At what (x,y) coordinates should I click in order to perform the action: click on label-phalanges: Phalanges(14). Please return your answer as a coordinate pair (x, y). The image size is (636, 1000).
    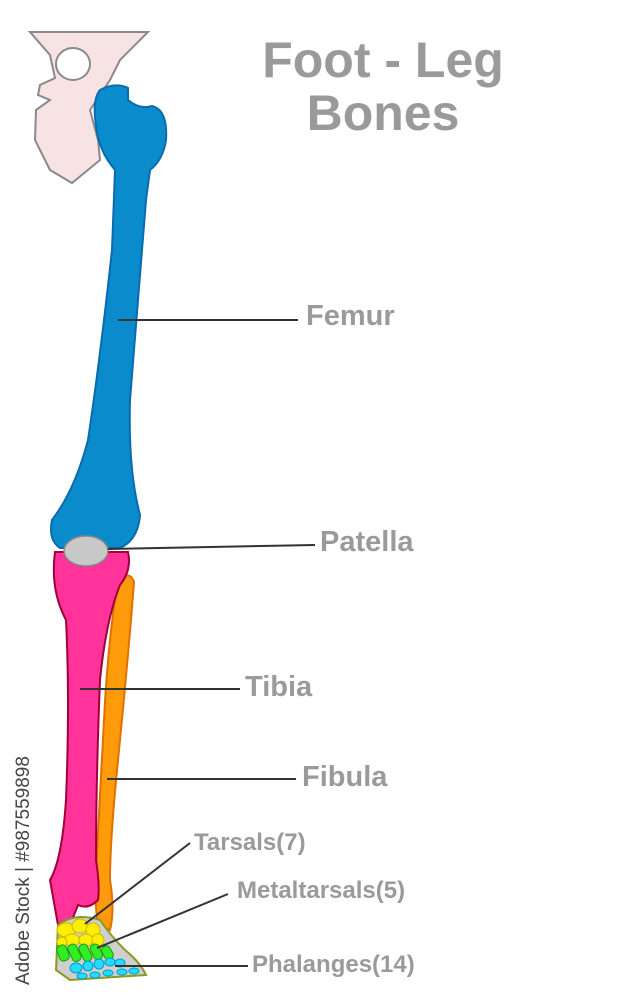
    Looking at the image, I should click on (333, 964).